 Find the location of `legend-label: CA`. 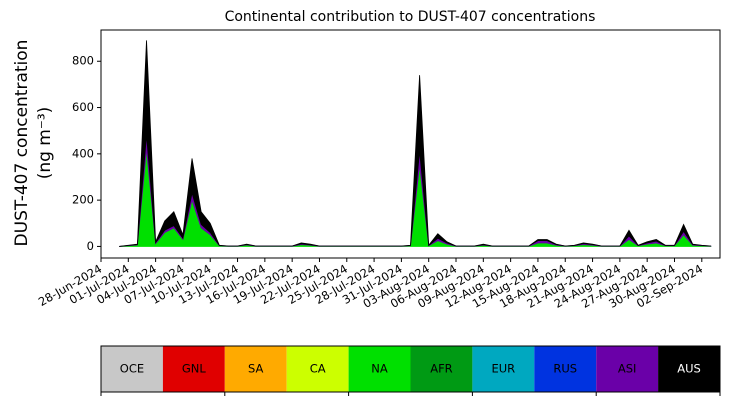

legend-label: CA is located at coordinates (318, 369).